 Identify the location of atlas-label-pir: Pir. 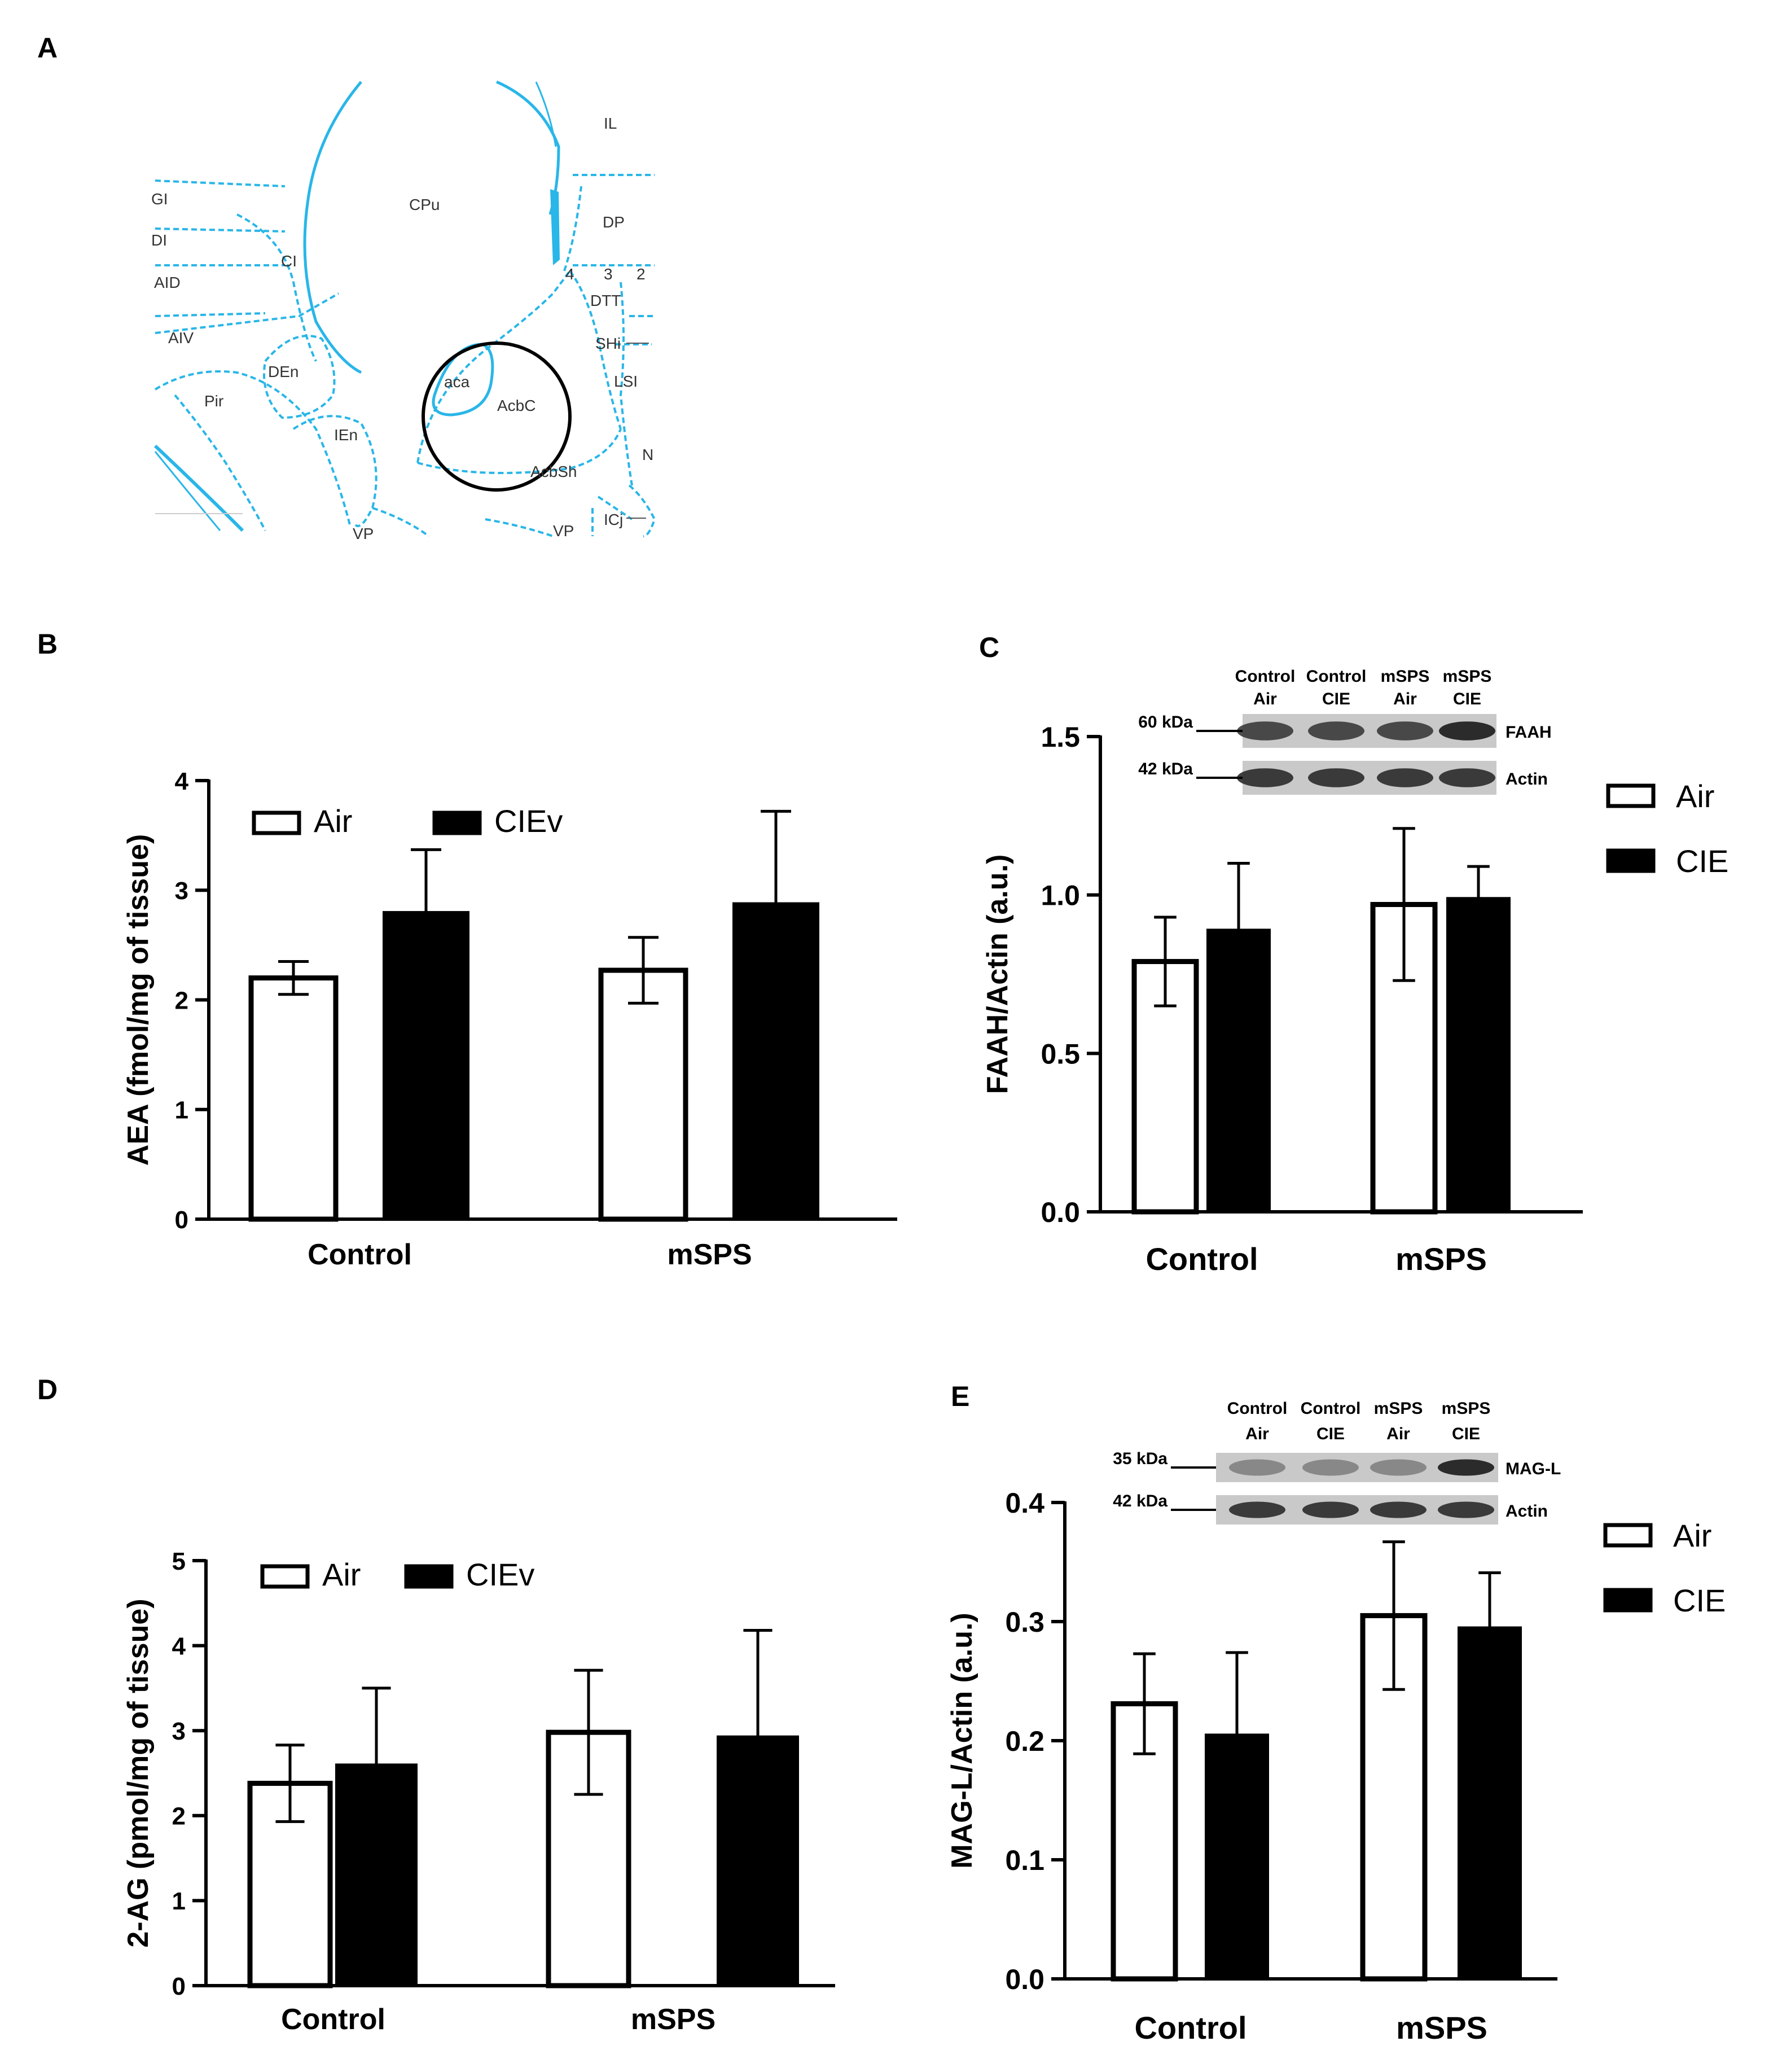
(213, 401).